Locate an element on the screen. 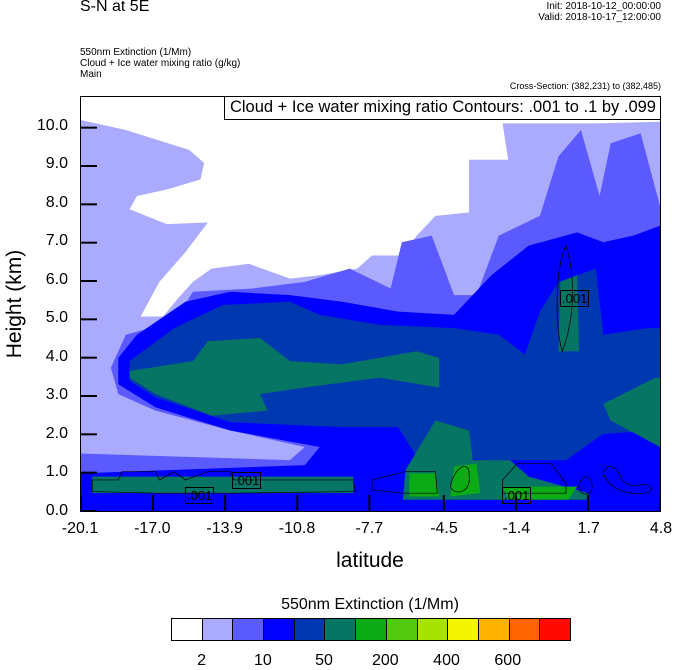 Image resolution: width=674 pixels, height=670 pixels. y-tick-label: 2.0 is located at coordinates (56, 433).